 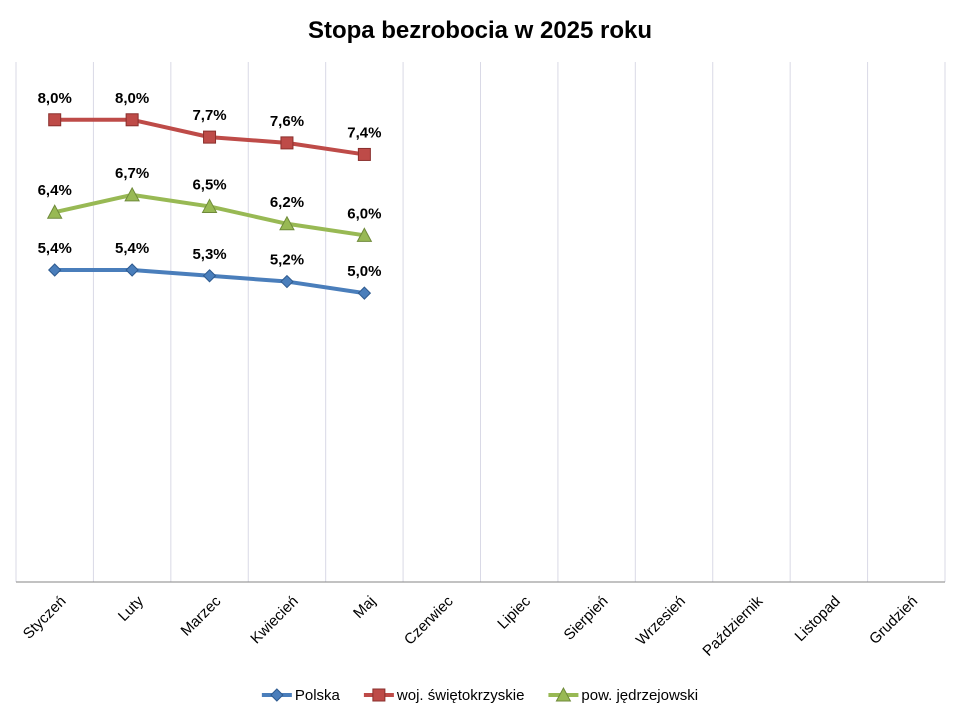 I want to click on legend-item: pow. jędrzejowski, so click(x=623, y=695).